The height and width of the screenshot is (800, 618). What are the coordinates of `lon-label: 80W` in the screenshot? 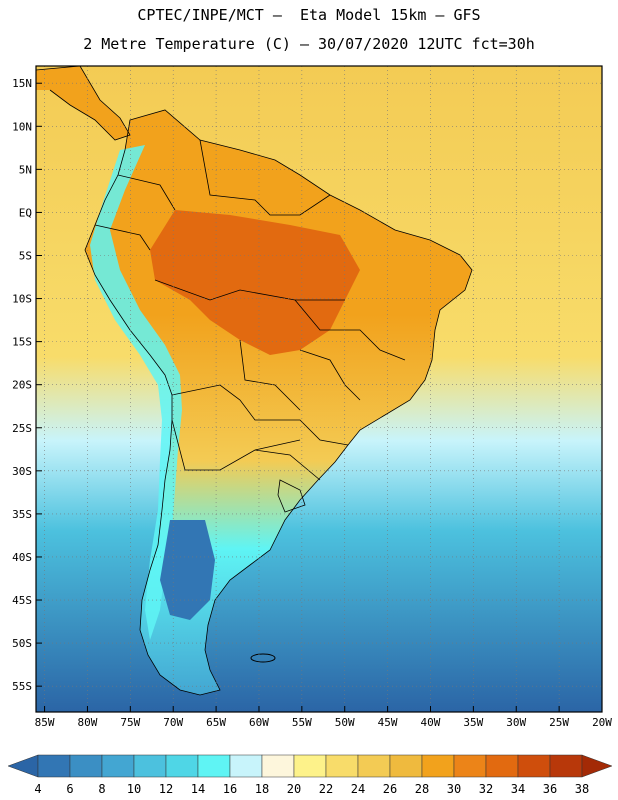 It's located at (88, 722).